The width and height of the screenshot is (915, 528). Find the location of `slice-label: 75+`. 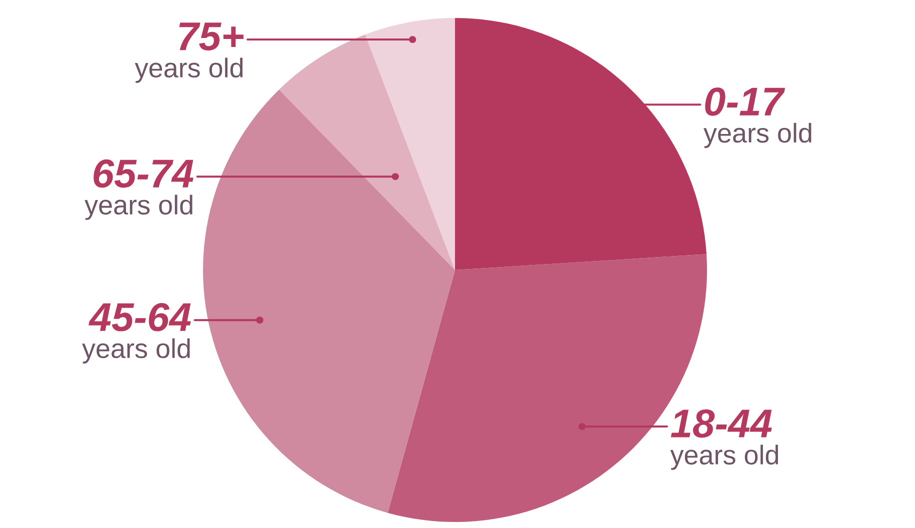

slice-label: 75+ is located at coordinates (211, 36).